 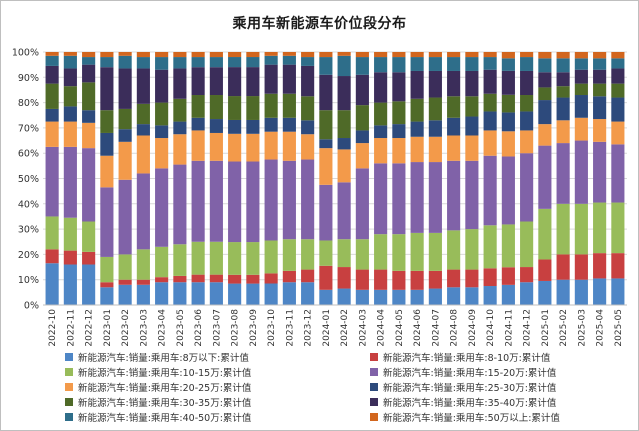 I want to click on legend-item: 新能源汽车:销量:乘用车:10-15万:累计值, so click(x=217, y=372).